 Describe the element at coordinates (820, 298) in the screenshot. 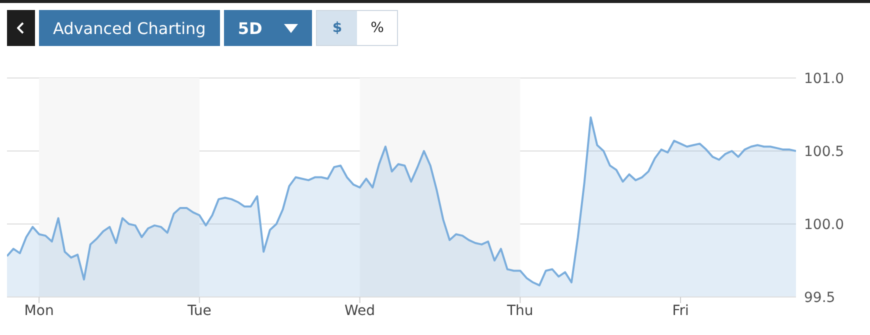

I see `y-tick-label: 99.5` at that location.